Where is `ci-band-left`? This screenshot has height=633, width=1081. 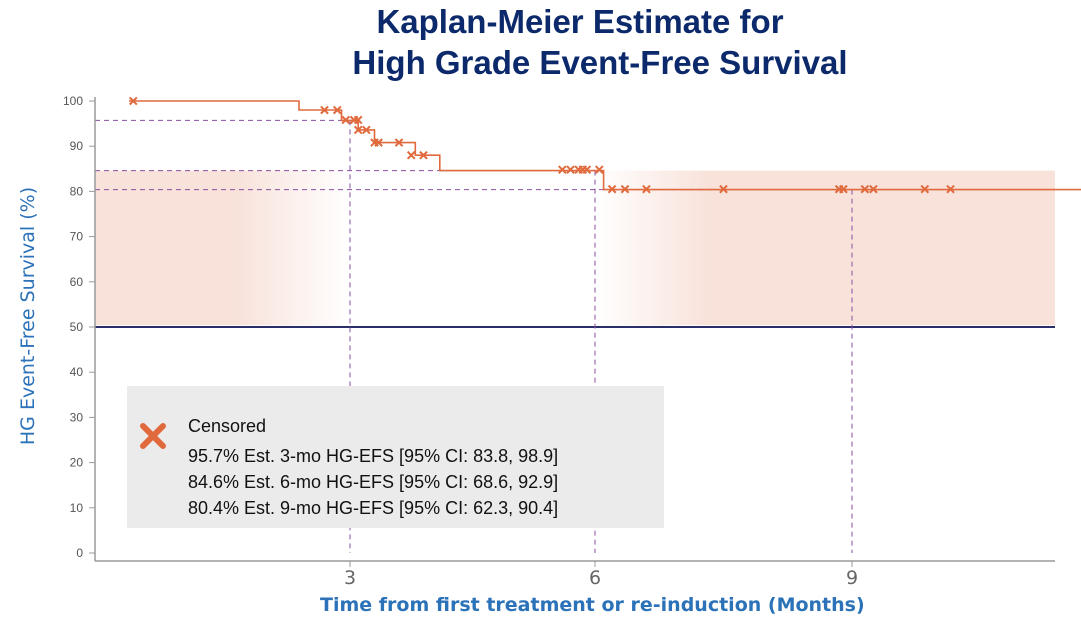
ci-band-left is located at coordinates (222, 248).